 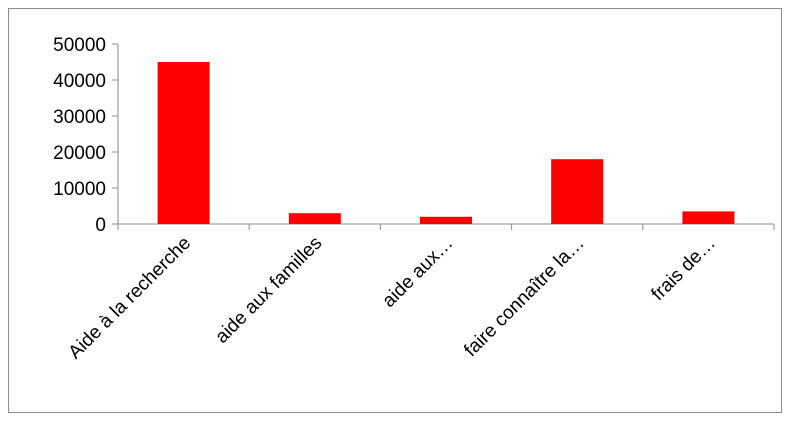 I want to click on y-tick-label: 40000, so click(x=79, y=81).